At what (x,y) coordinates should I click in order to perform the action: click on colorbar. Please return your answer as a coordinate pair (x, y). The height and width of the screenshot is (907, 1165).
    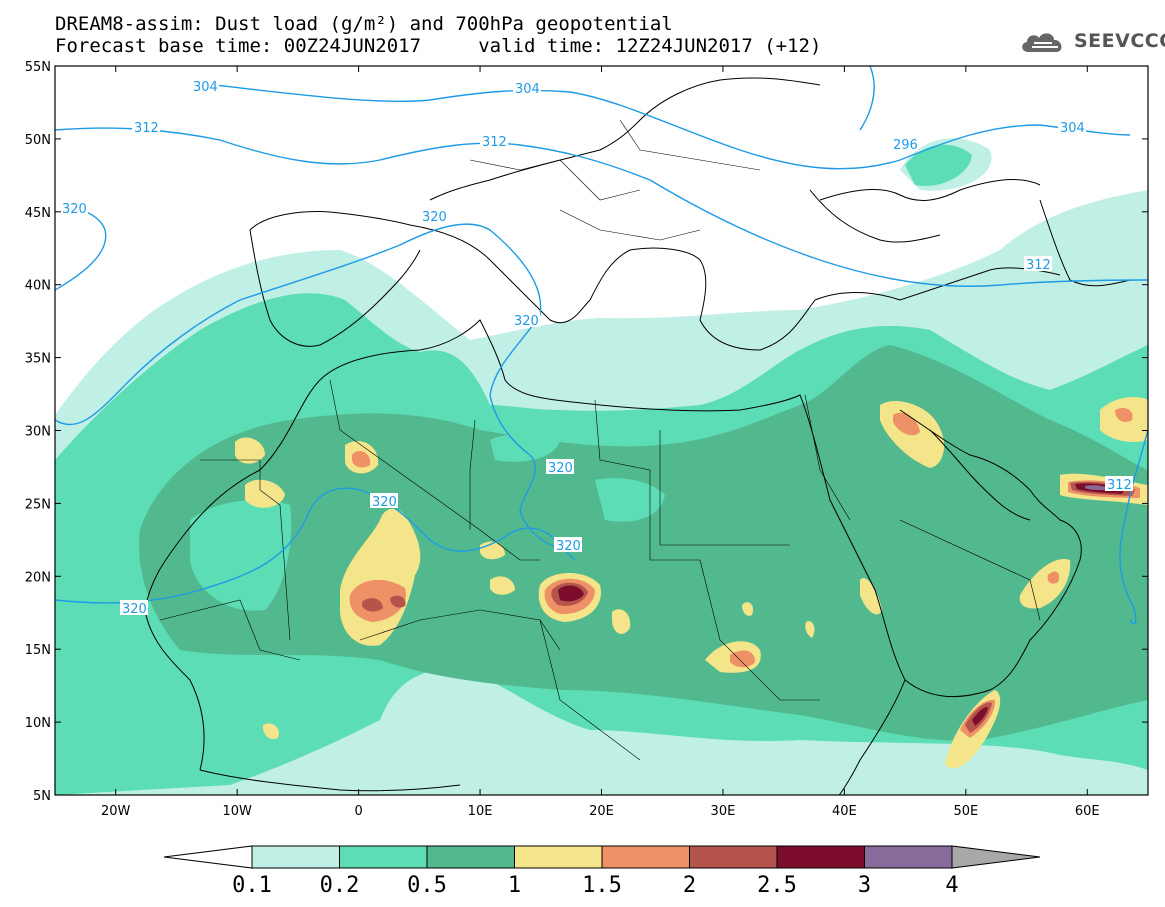
    Looking at the image, I should click on (602, 857).